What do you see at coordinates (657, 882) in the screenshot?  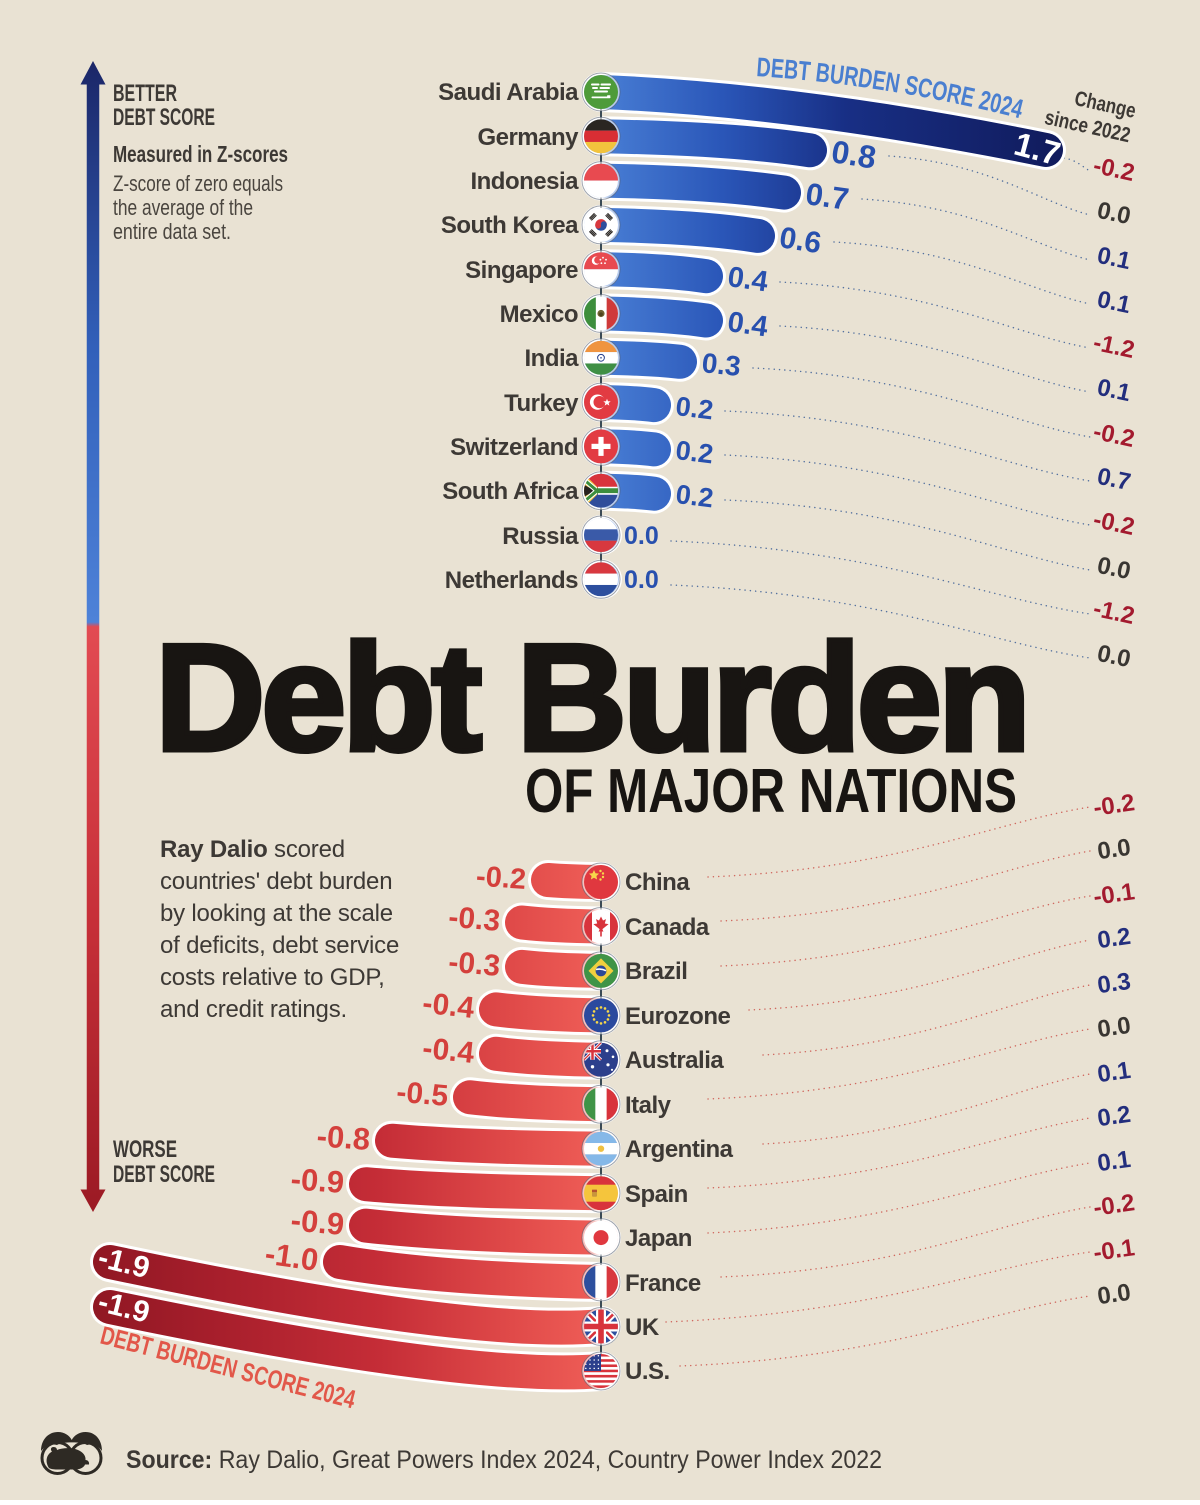 I see `svg-text: China` at bounding box center [657, 882].